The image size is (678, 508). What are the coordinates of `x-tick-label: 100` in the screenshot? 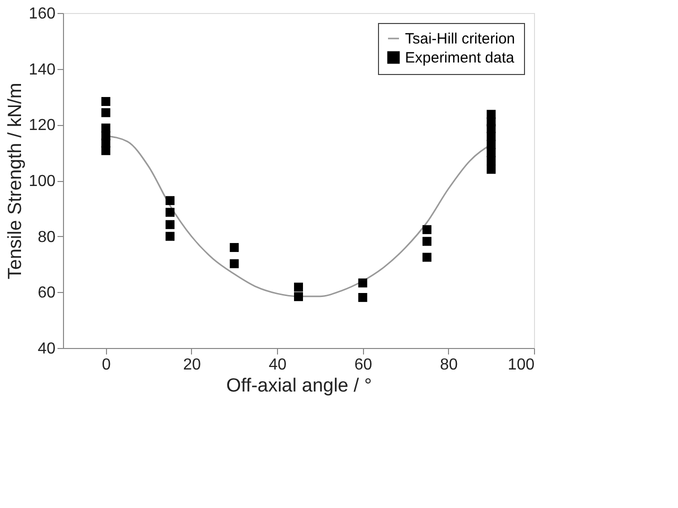 It's located at (521, 365).